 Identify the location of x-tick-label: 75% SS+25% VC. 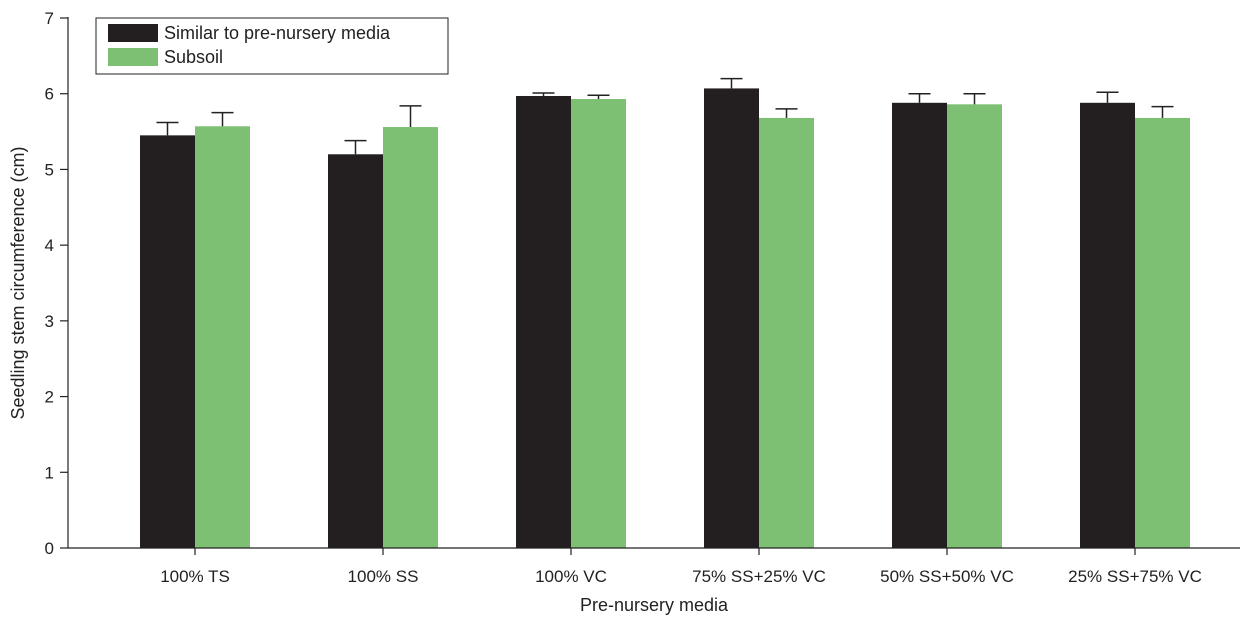
(759, 576).